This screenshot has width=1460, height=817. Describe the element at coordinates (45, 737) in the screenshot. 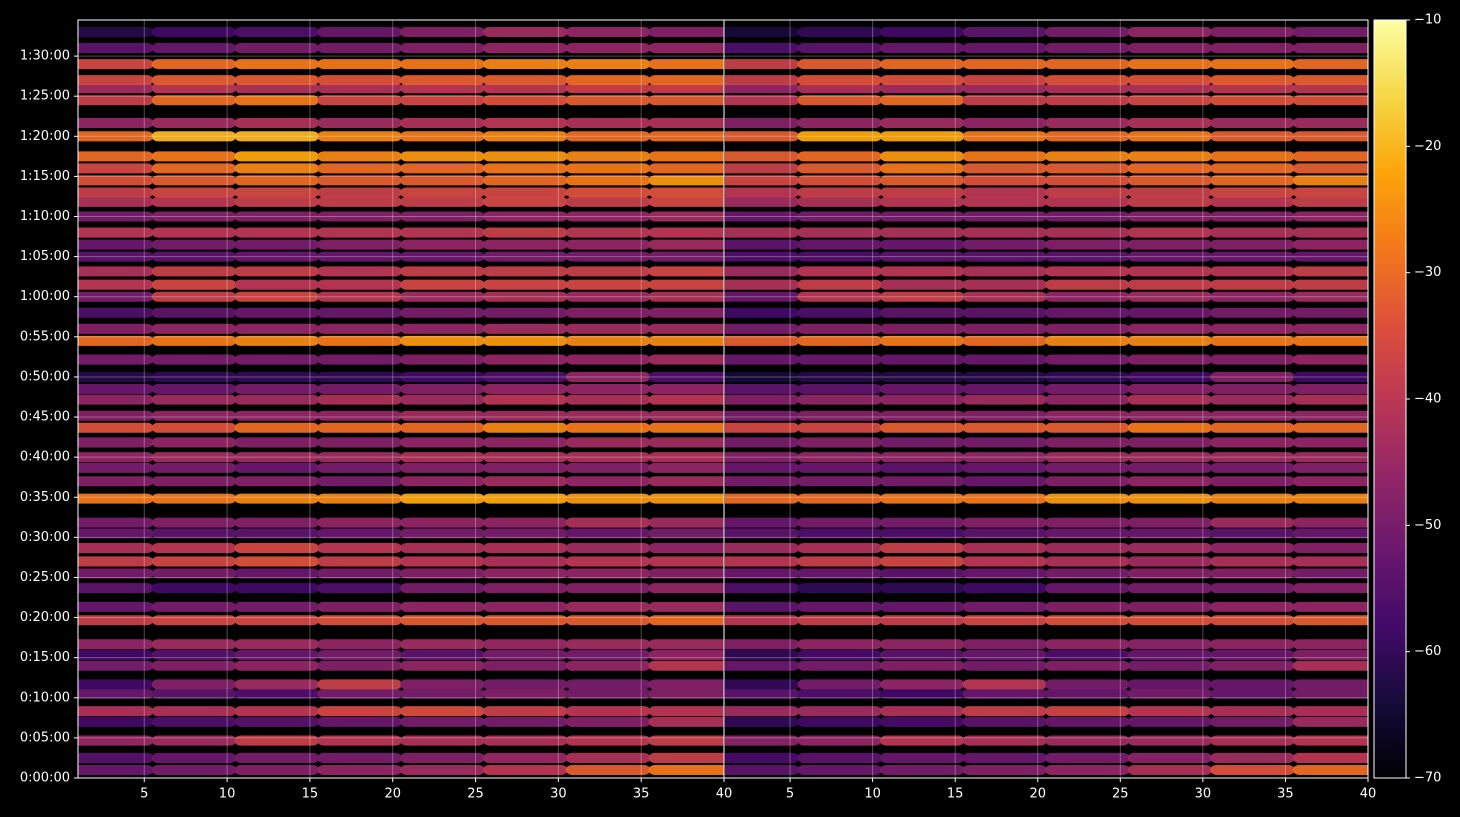

I see `y-tick-label: 0:05:00` at that location.